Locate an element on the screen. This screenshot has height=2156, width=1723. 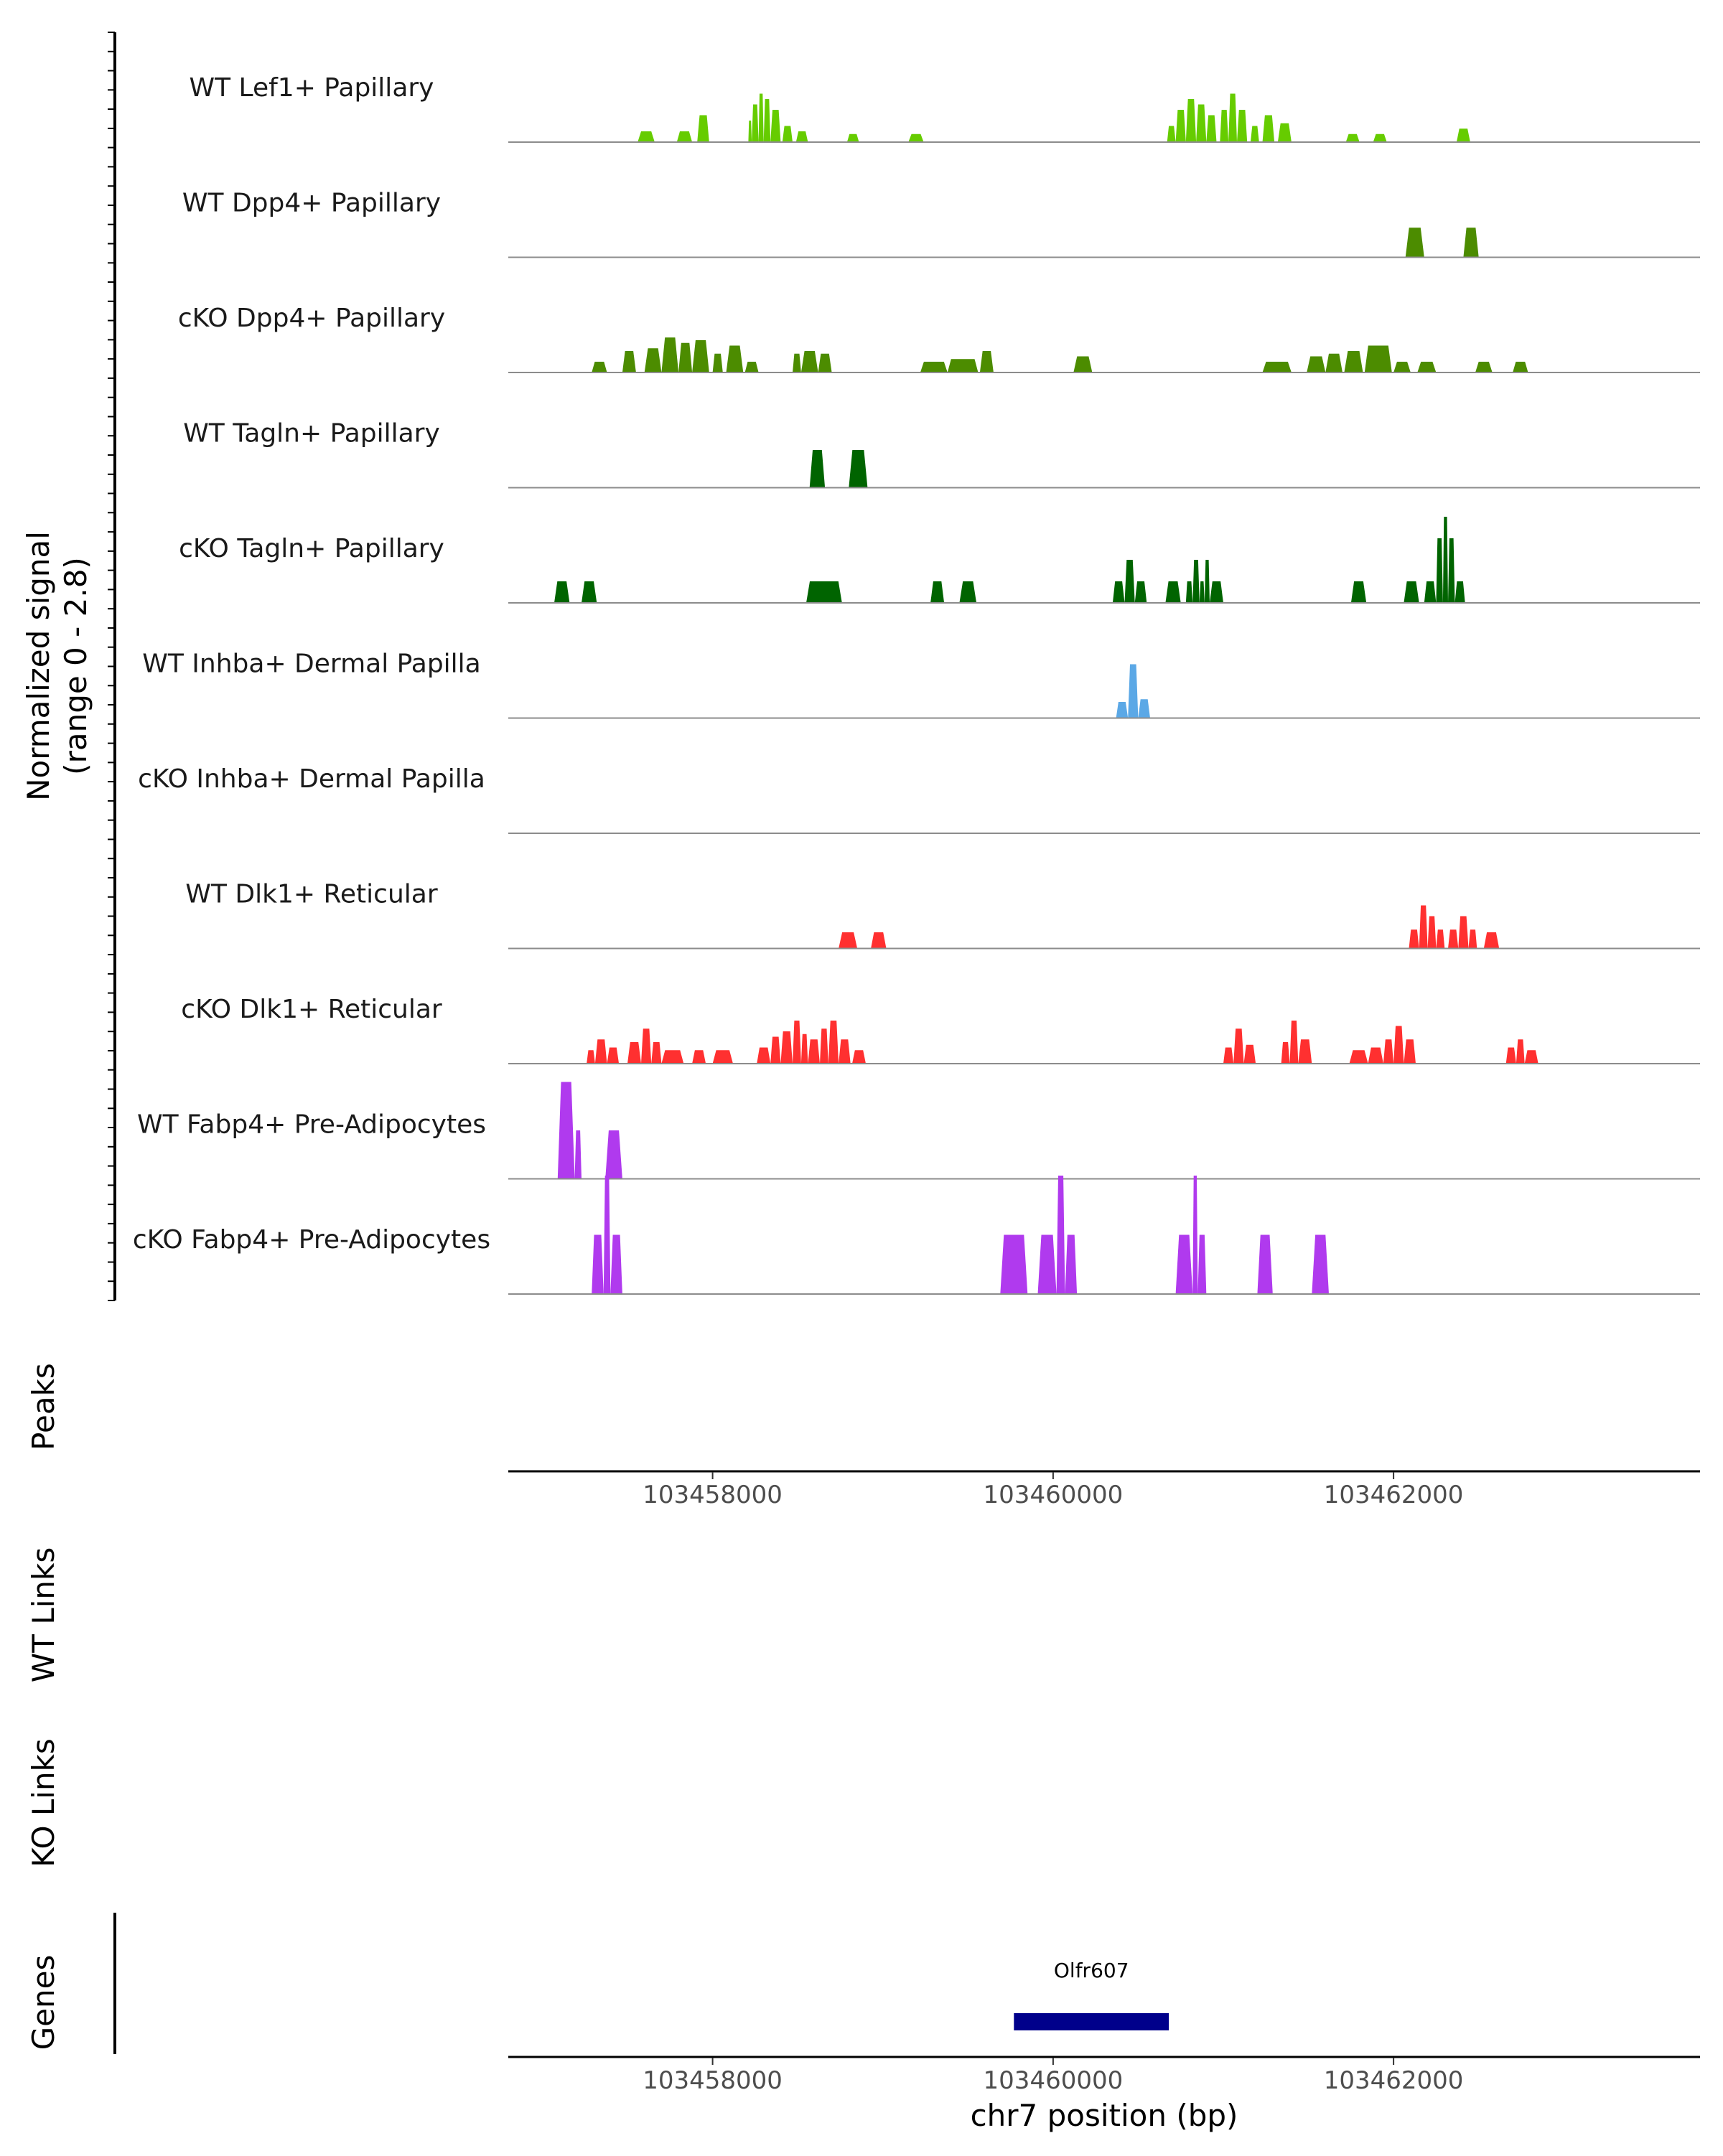
peaks-x-axis-ticks: 103458000 103460000 103462000 is located at coordinates (1053, 1490).